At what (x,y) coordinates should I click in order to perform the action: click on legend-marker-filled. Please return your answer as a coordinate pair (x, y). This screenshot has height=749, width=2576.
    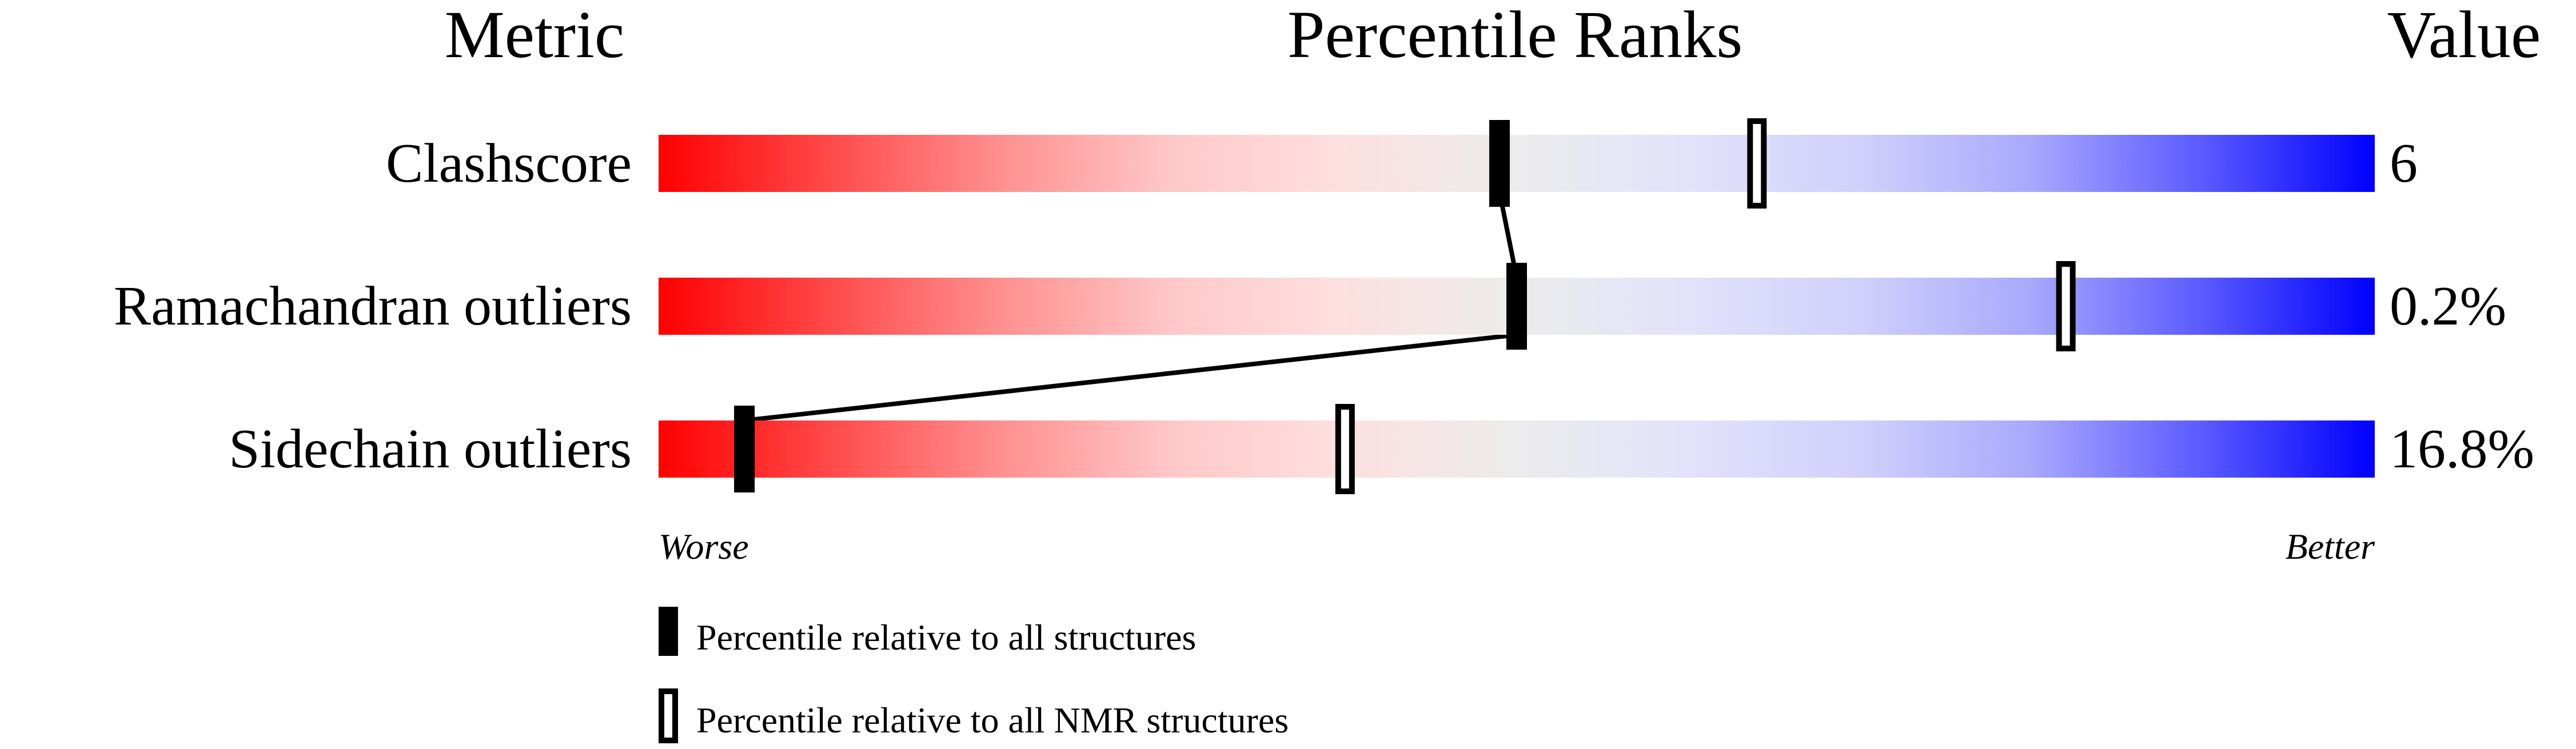
    Looking at the image, I should click on (668, 631).